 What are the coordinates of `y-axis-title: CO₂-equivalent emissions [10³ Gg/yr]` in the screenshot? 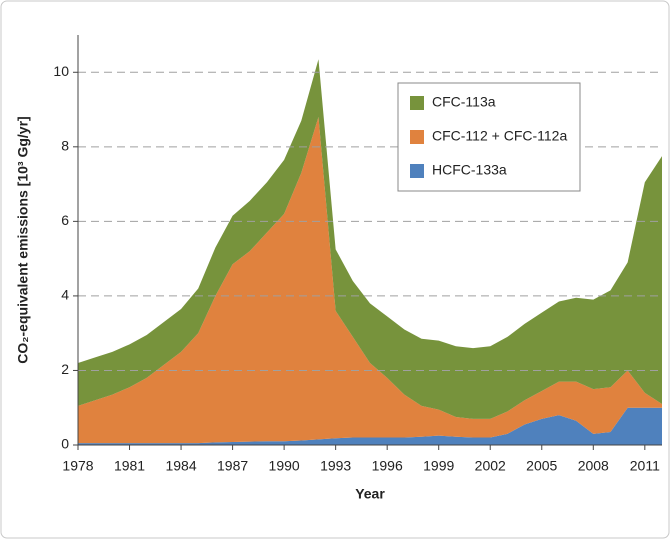 It's located at (23, 239).